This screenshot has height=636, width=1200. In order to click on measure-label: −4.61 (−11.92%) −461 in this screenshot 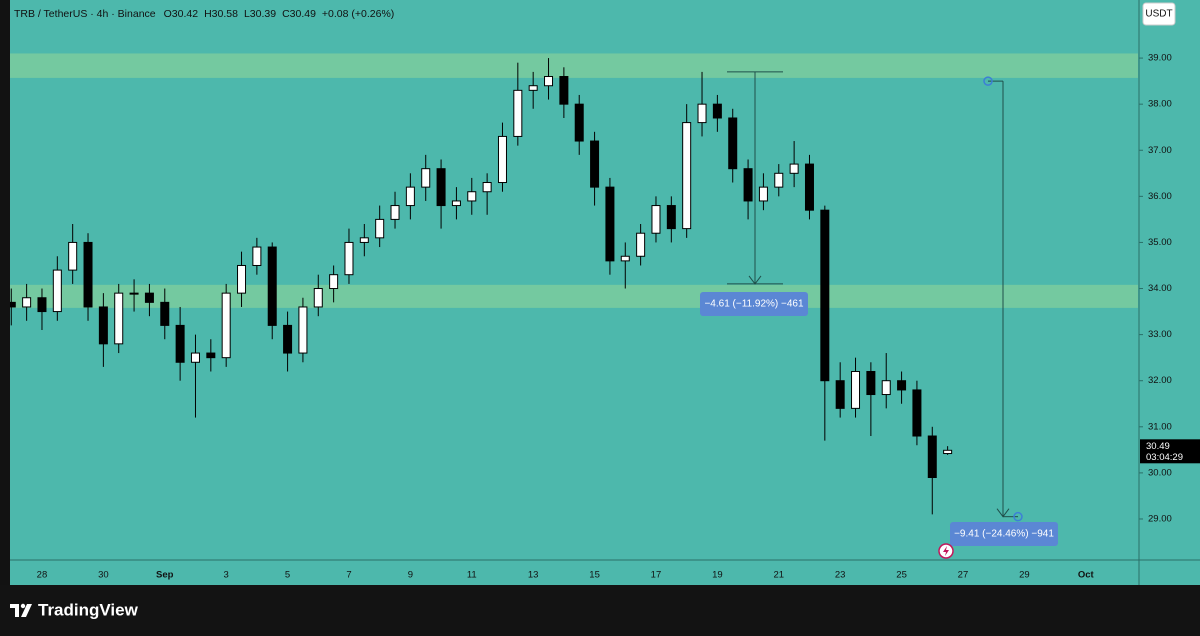, I will do `click(753, 304)`.